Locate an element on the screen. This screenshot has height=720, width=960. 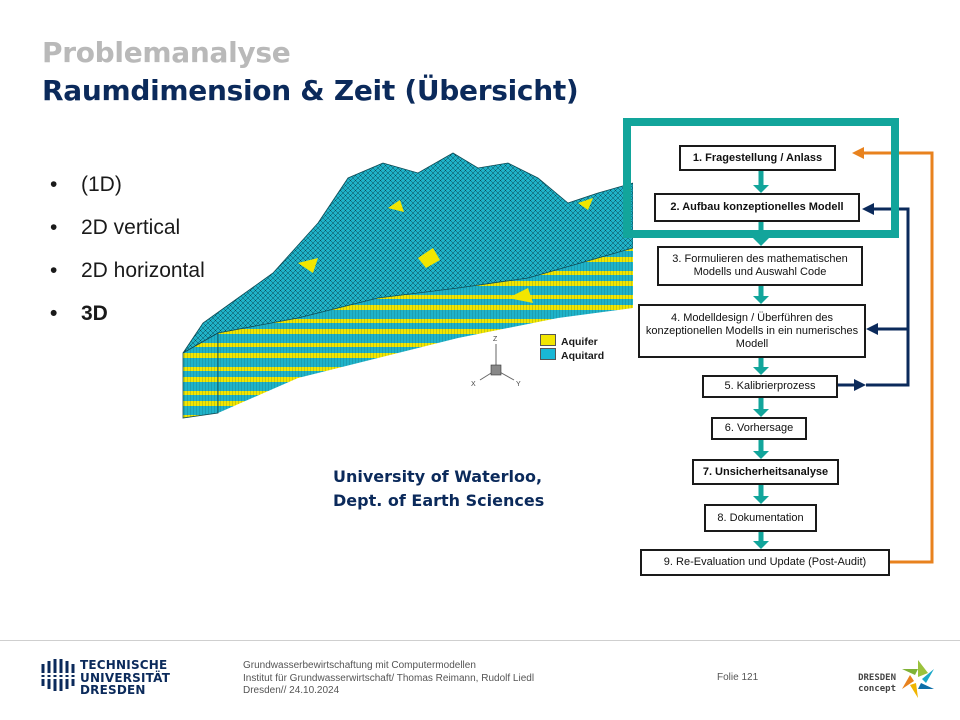
bullet-list: • (1D) • 2D vertical • 2D horizontal • 3D is located at coordinates (127, 256).